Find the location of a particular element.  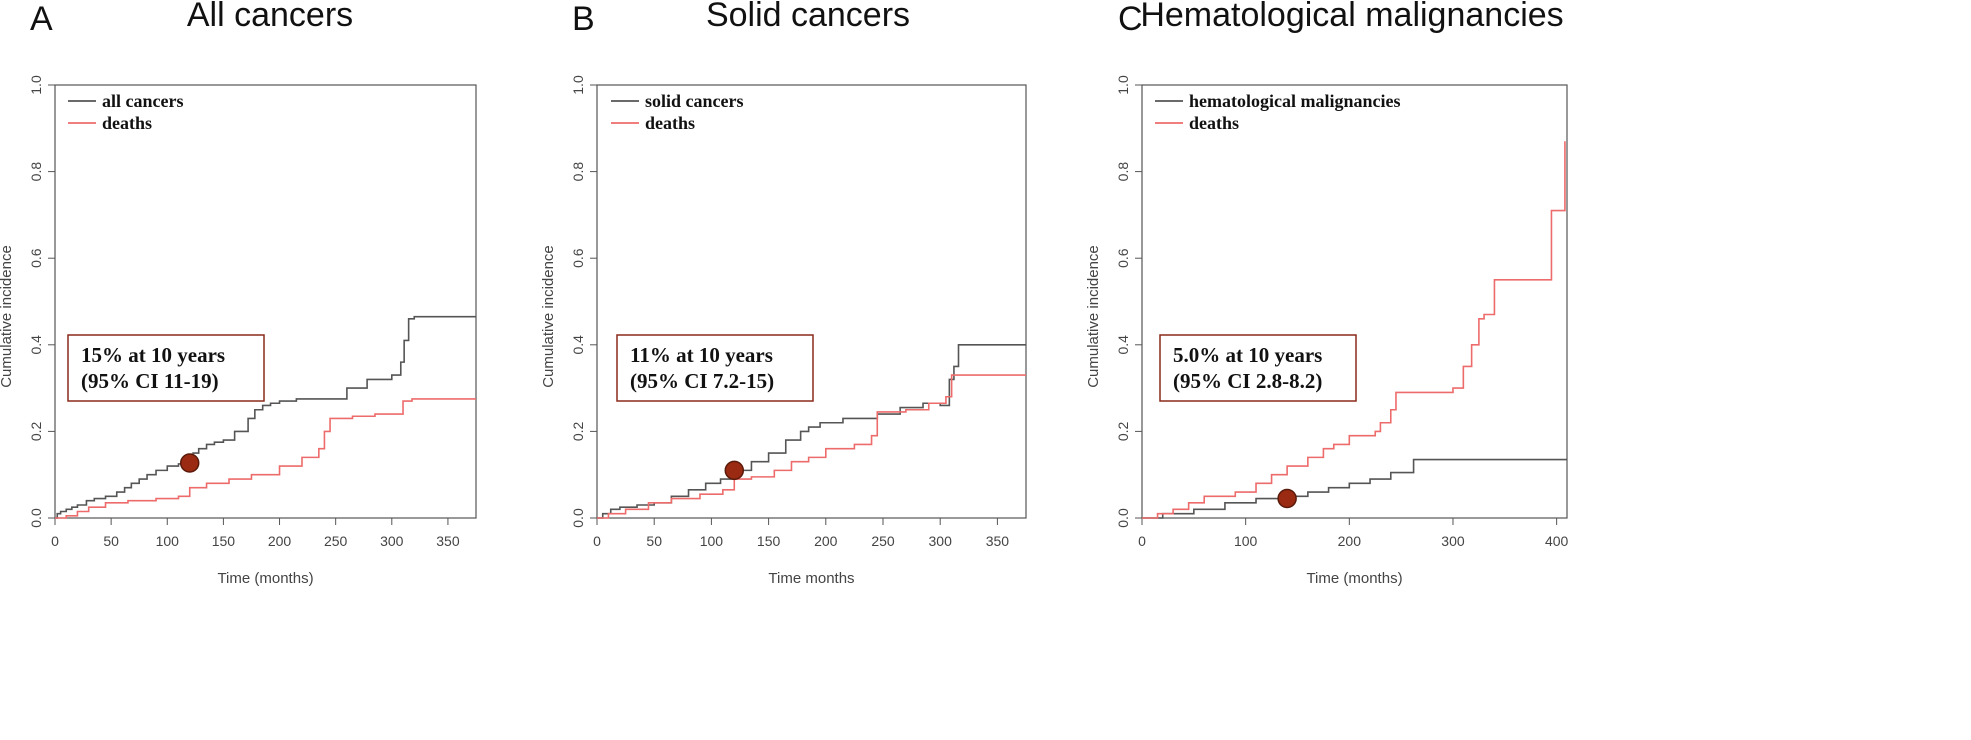

panel-title: Hematological malignancies is located at coordinates (1351, 17).